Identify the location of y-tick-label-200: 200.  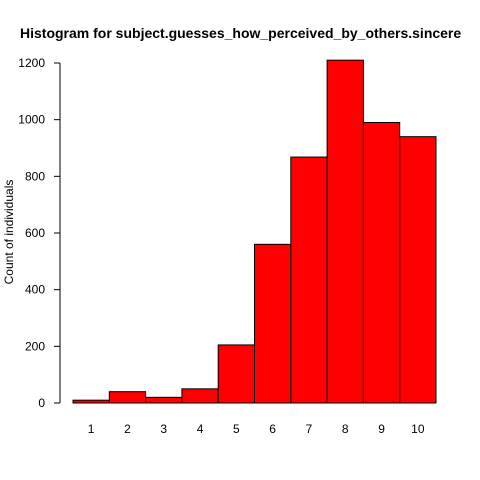
(35, 346).